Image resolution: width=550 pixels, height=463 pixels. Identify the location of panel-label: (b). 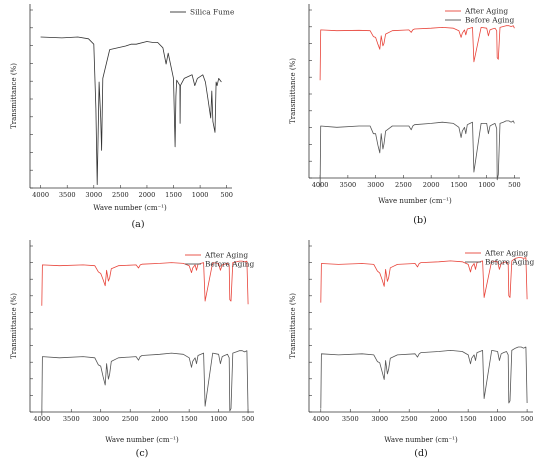
(420, 220).